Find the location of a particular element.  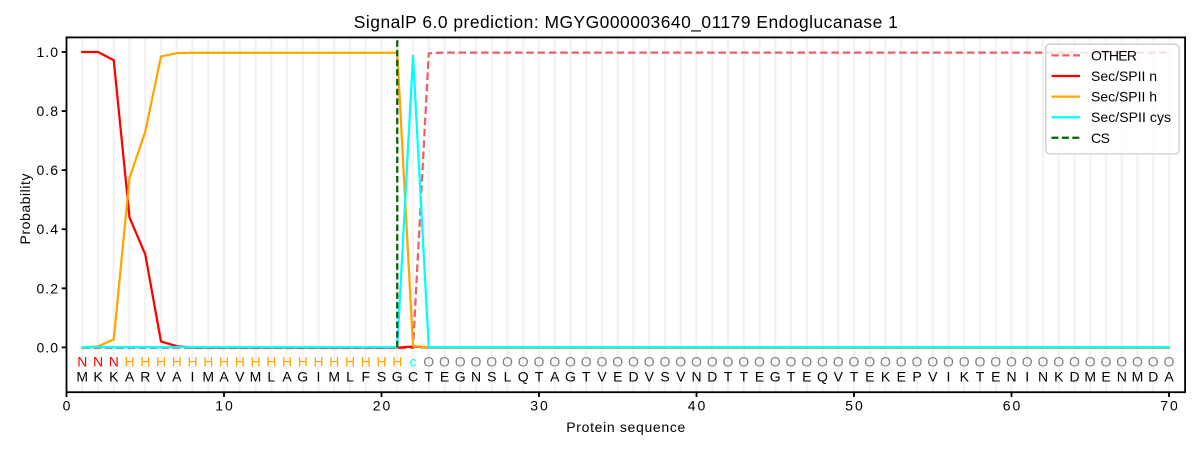

svg-text: 0 is located at coordinates (67, 406).